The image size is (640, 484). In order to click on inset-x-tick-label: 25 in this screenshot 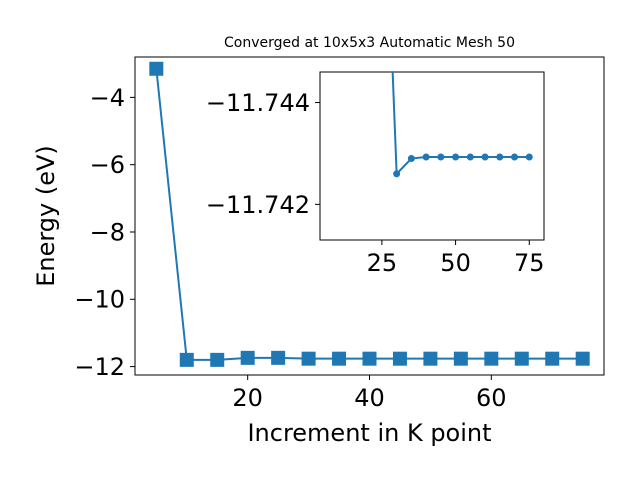, I will do `click(382, 263)`.